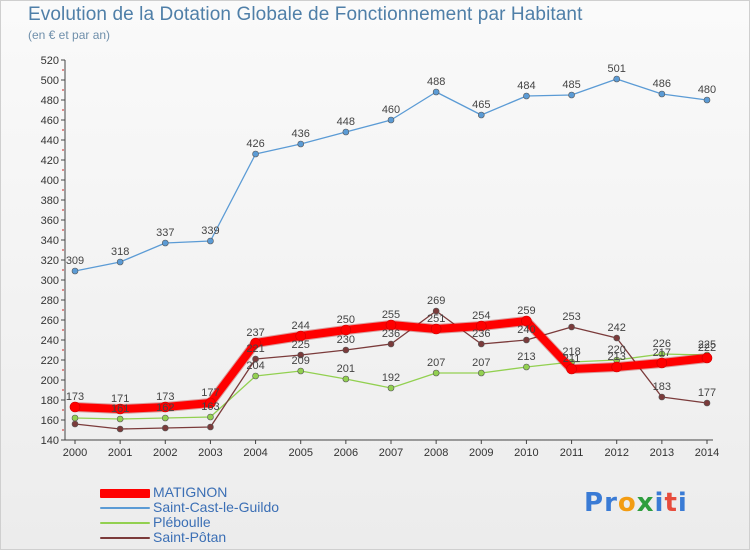 This screenshot has height=550, width=750. What do you see at coordinates (210, 407) in the screenshot?
I see `data-label-pl-boulle: 163` at bounding box center [210, 407].